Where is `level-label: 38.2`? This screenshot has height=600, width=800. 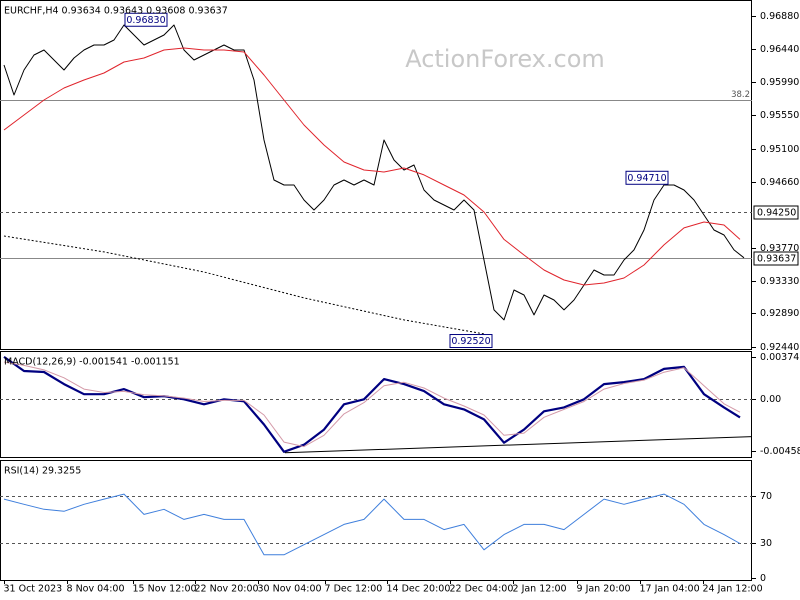 level-label: 38.2 is located at coordinates (740, 95).